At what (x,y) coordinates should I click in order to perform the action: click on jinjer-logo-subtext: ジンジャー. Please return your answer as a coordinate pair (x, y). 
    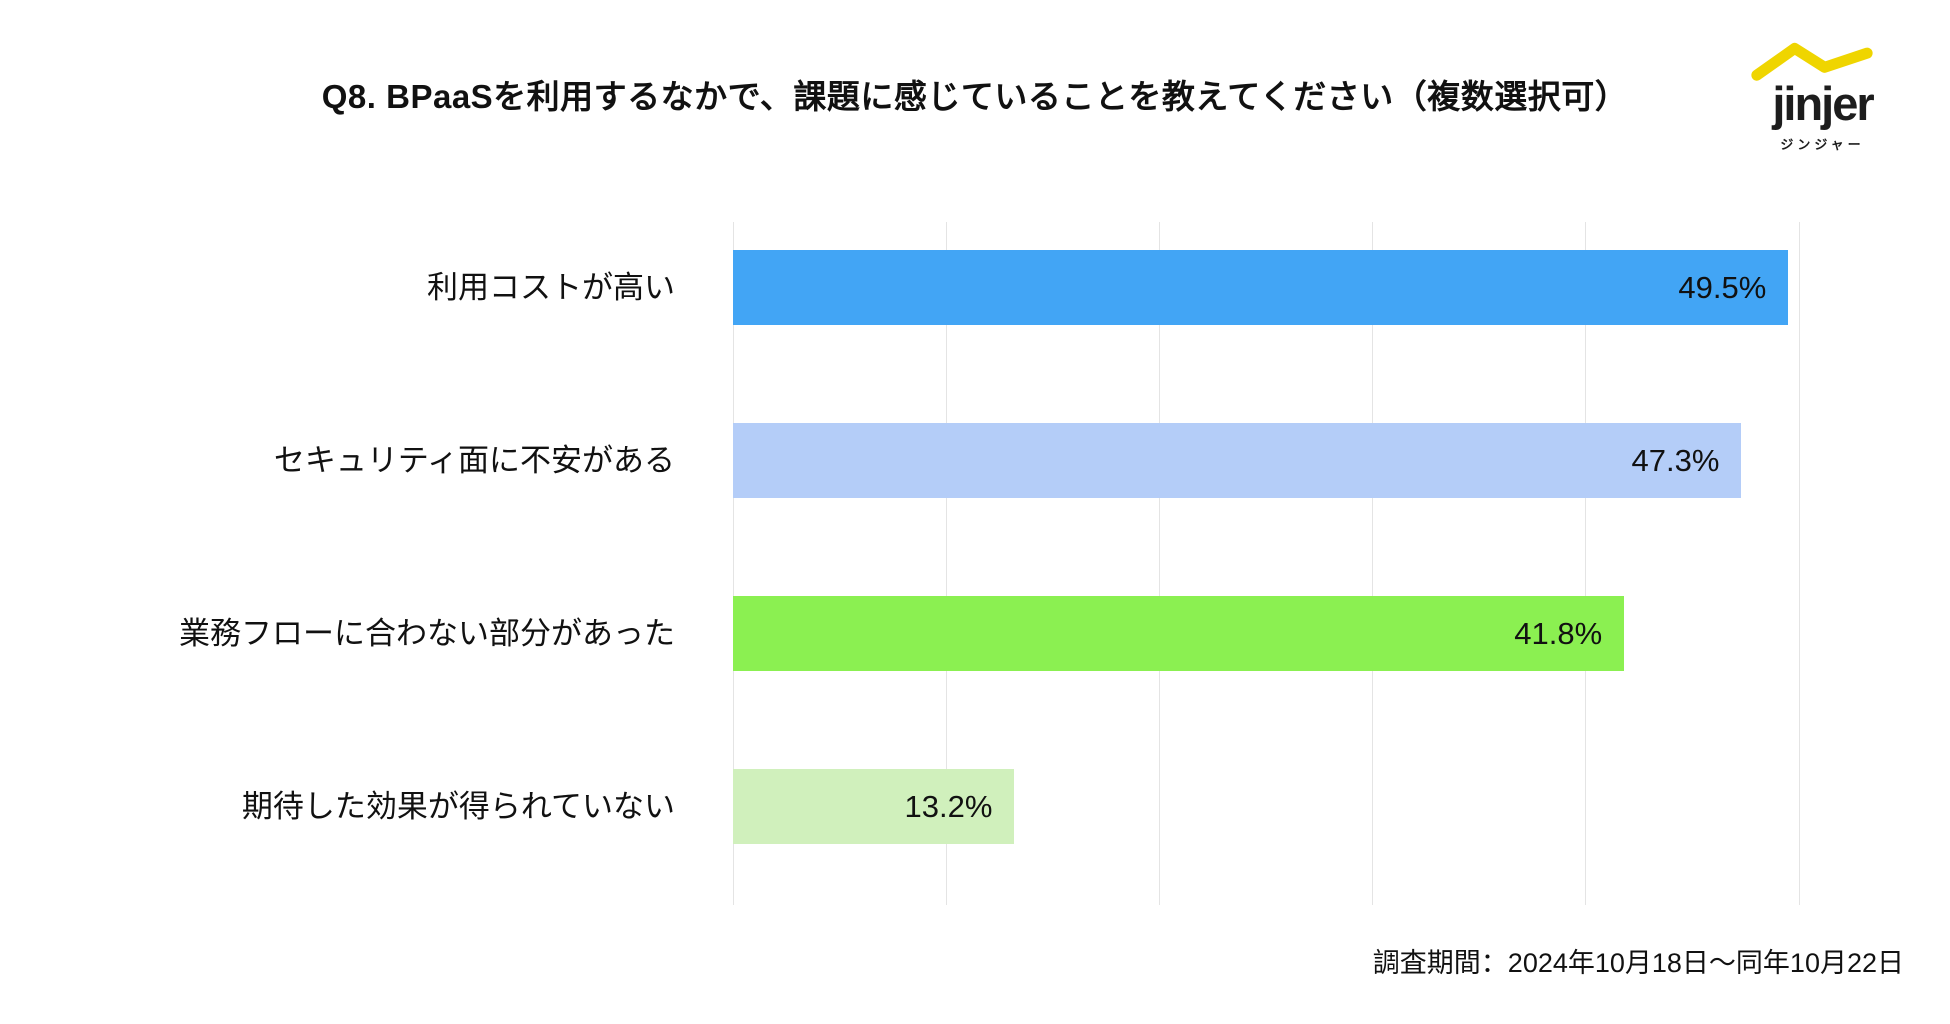
    Looking at the image, I should click on (1822, 144).